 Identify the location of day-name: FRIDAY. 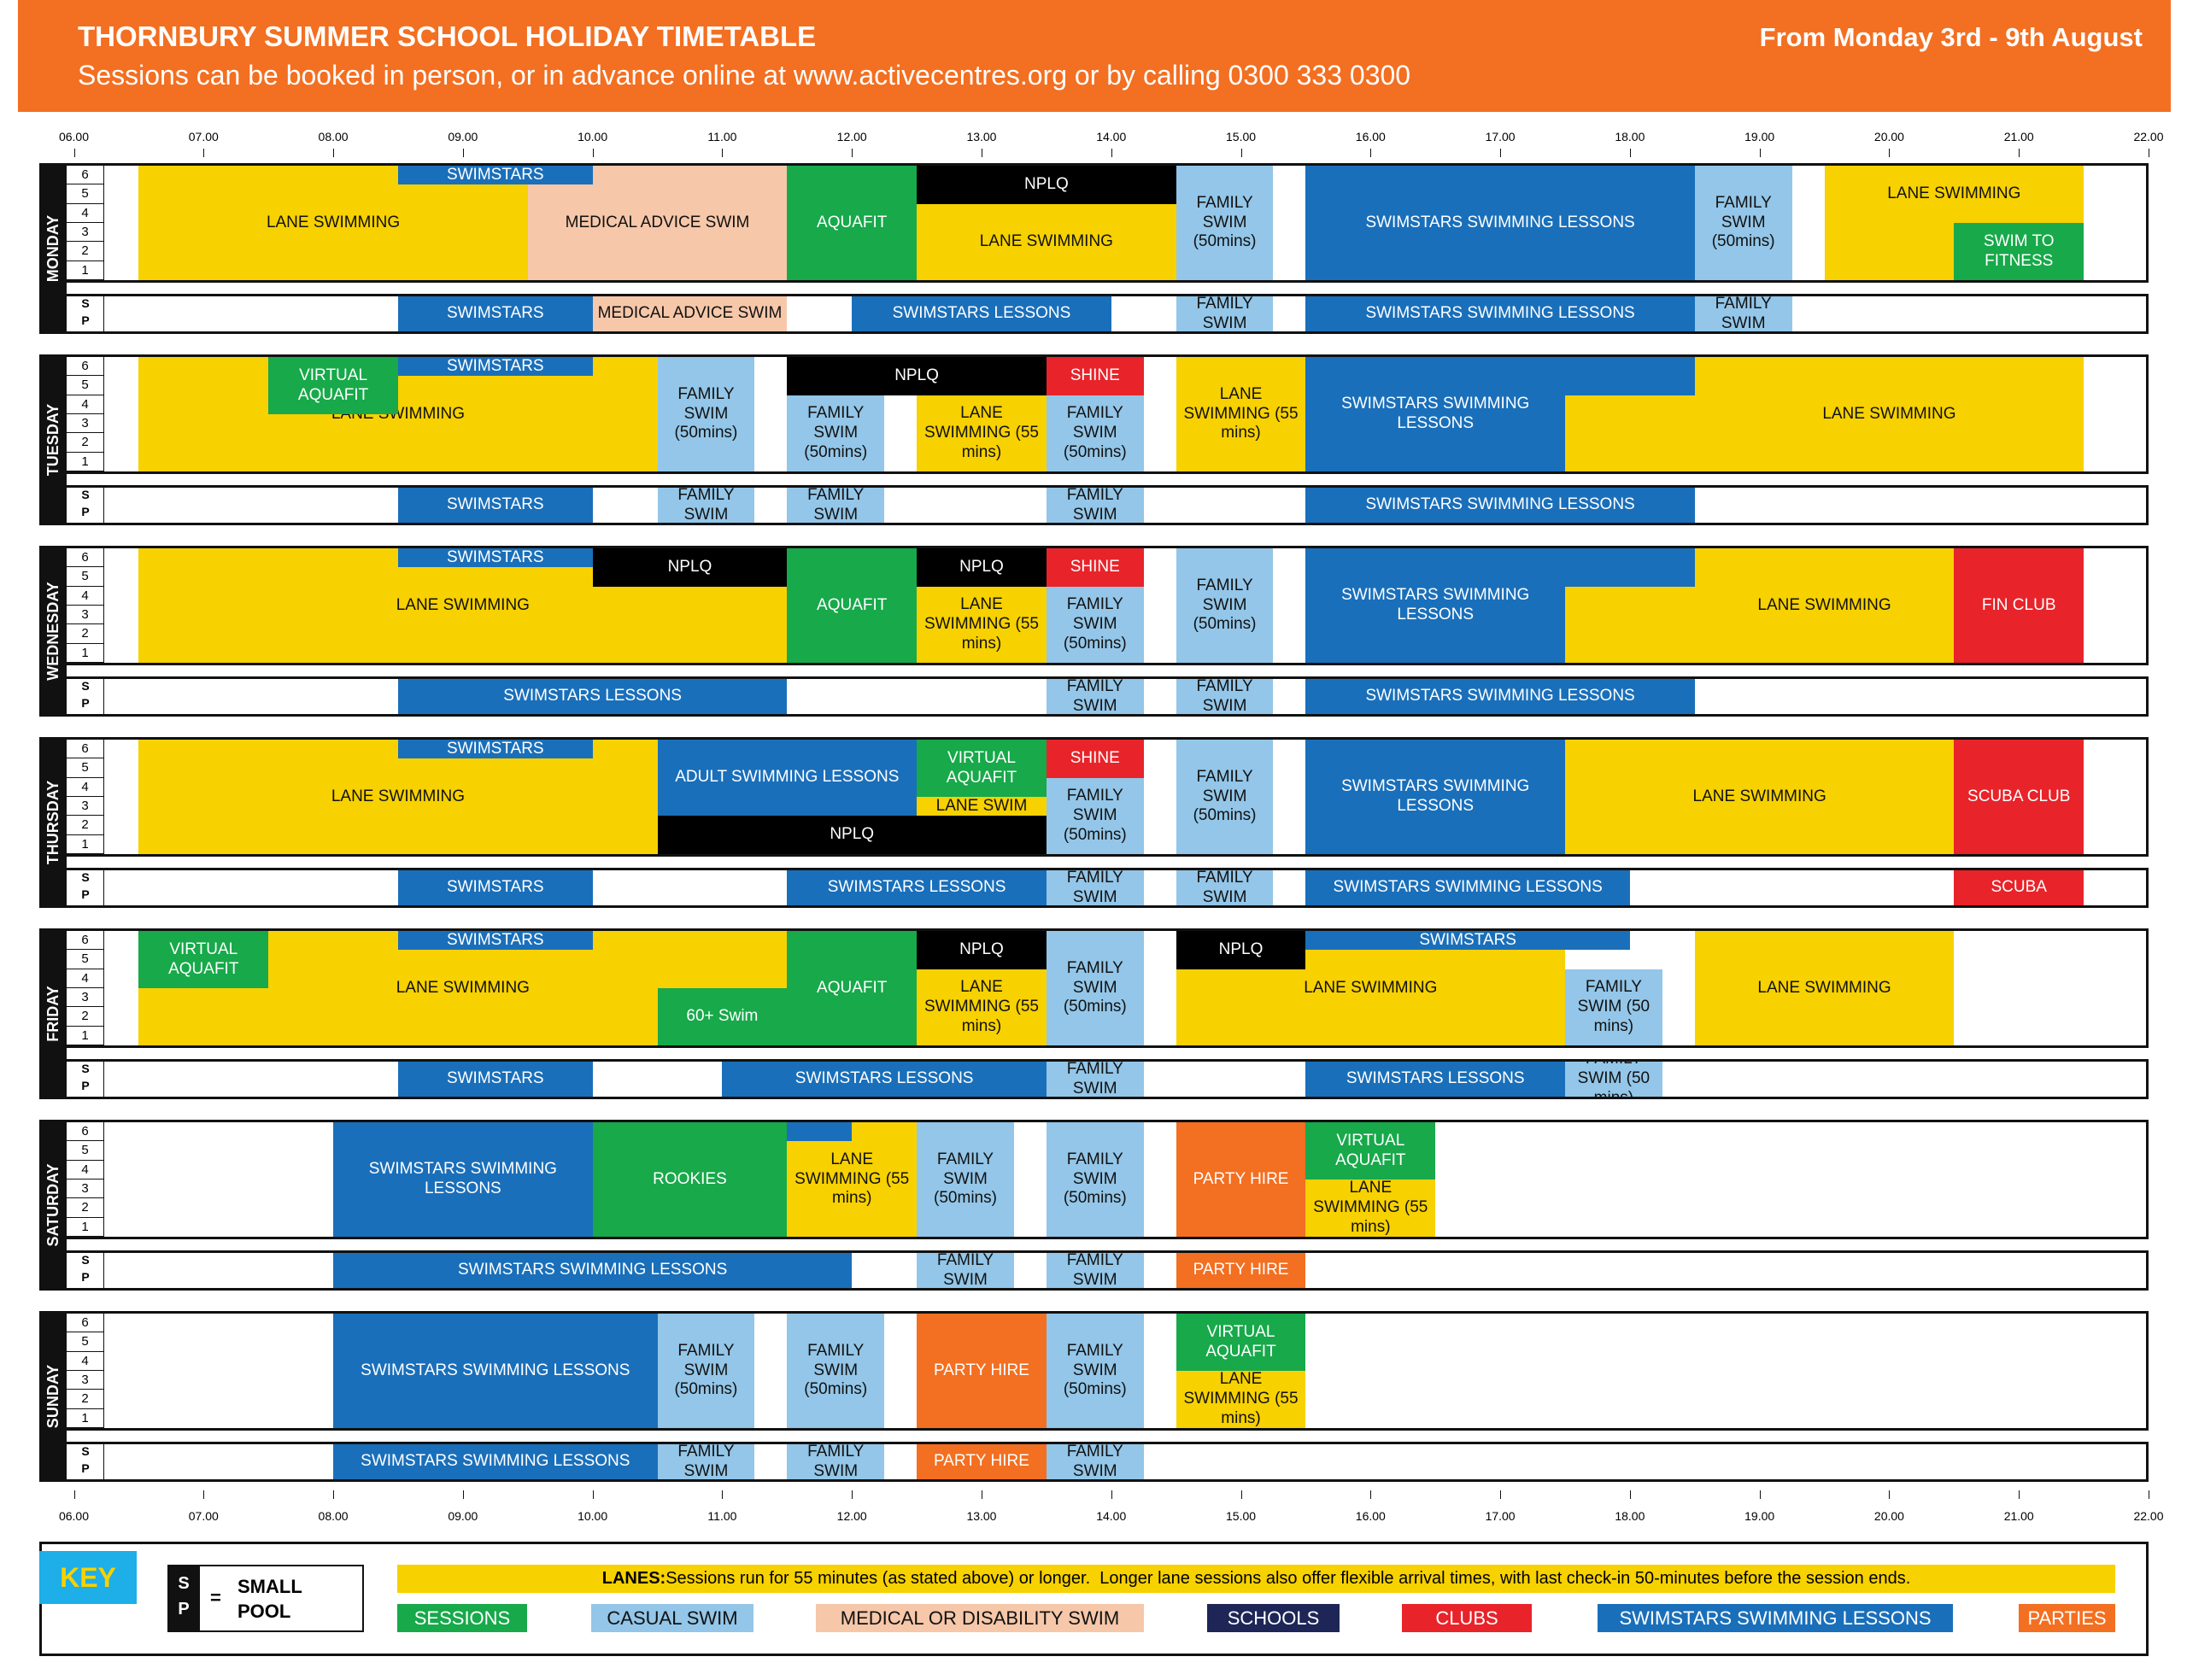
(53, 1014).